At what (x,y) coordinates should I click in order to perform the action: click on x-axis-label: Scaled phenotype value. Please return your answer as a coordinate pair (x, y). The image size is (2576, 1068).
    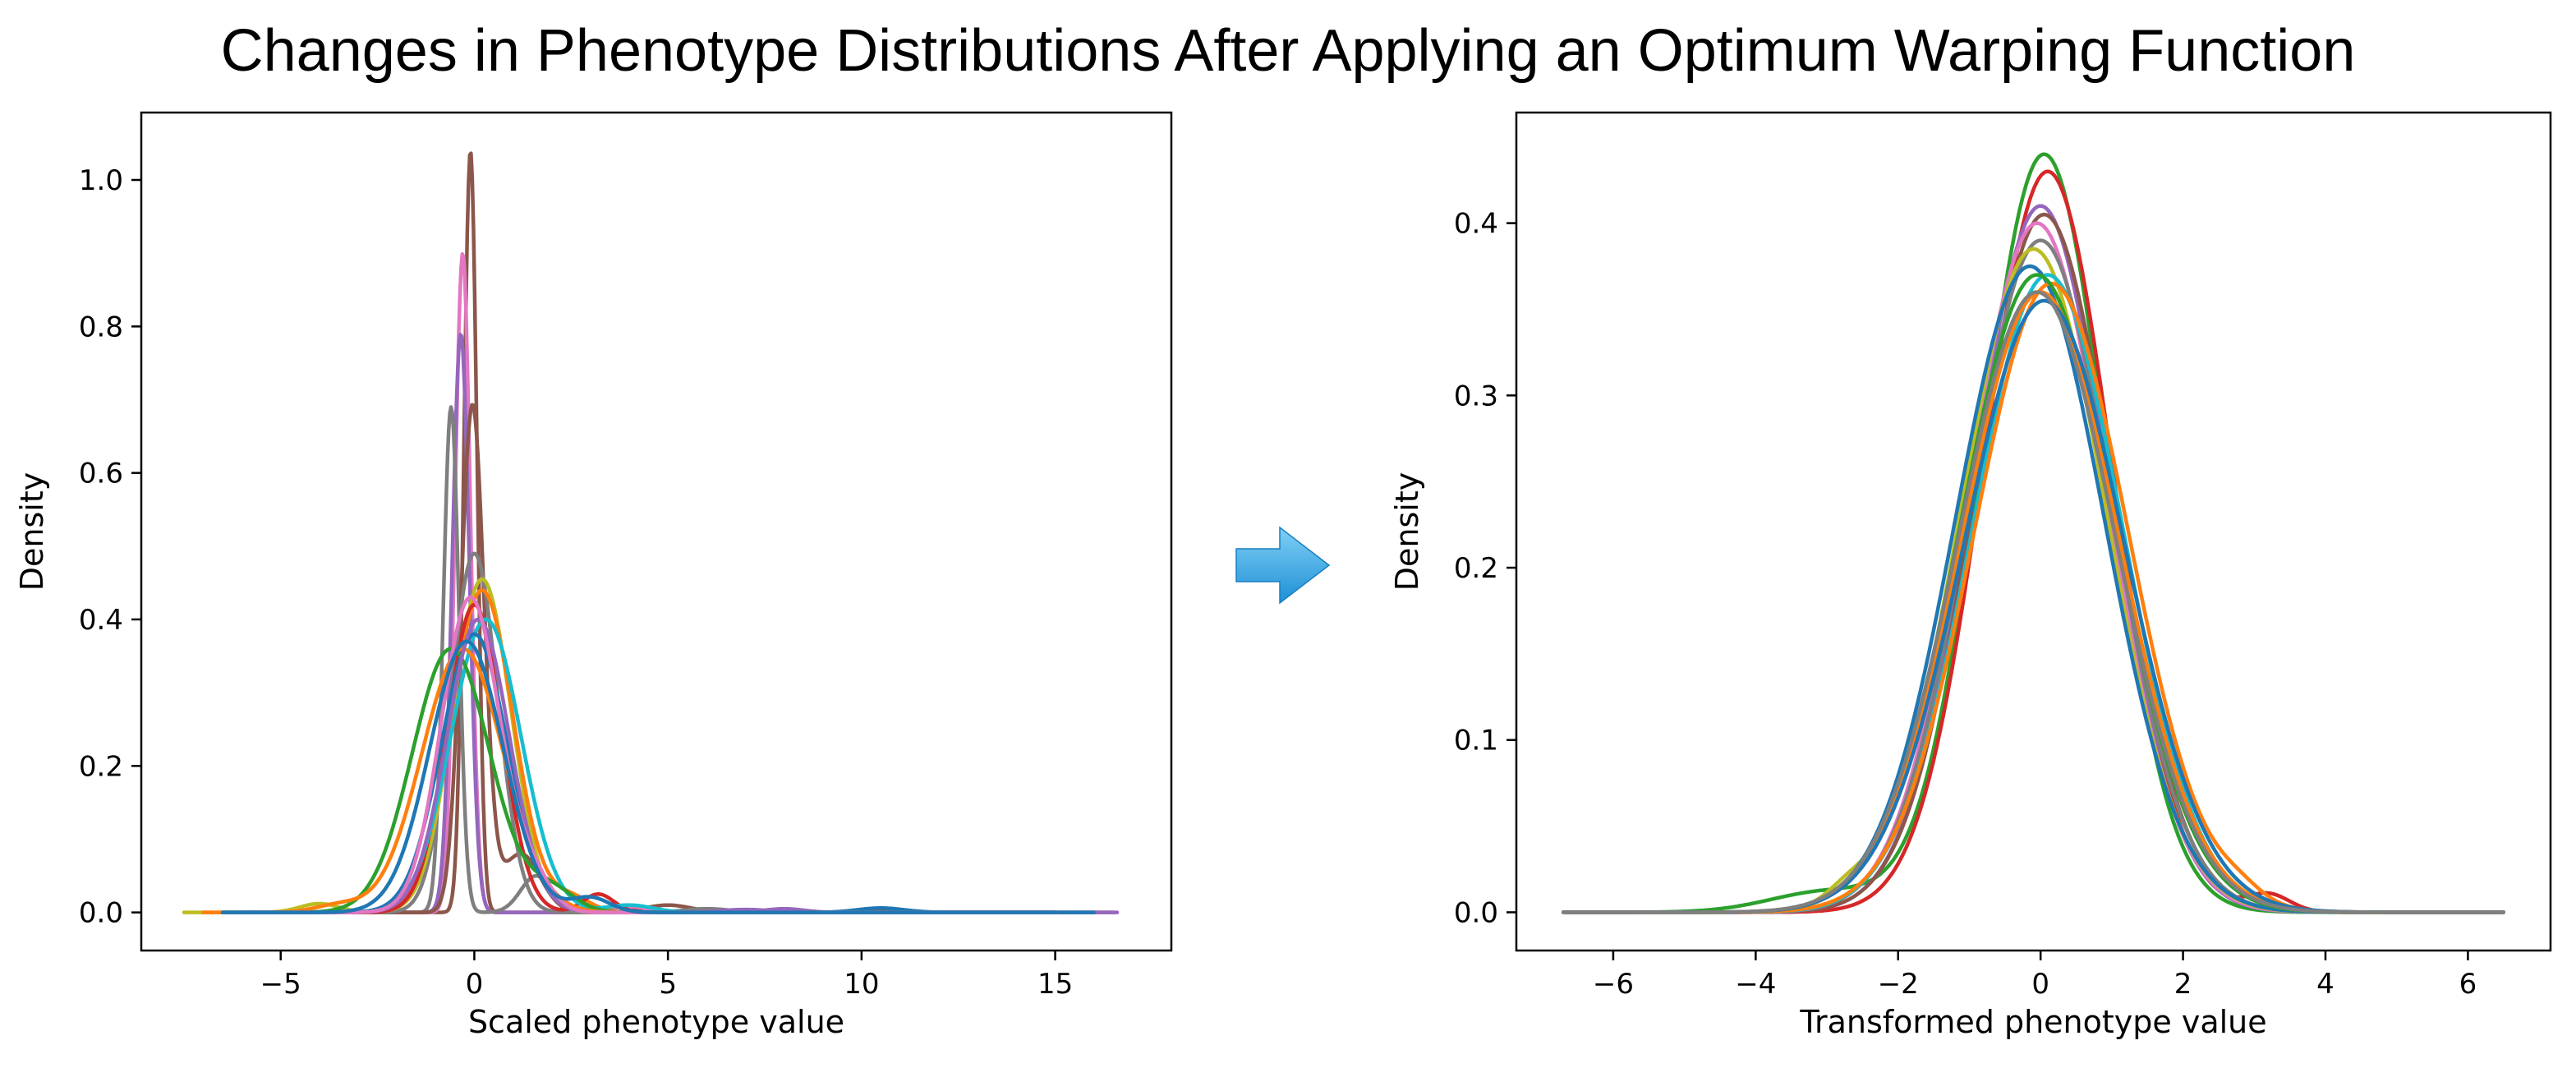
    Looking at the image, I should click on (656, 1022).